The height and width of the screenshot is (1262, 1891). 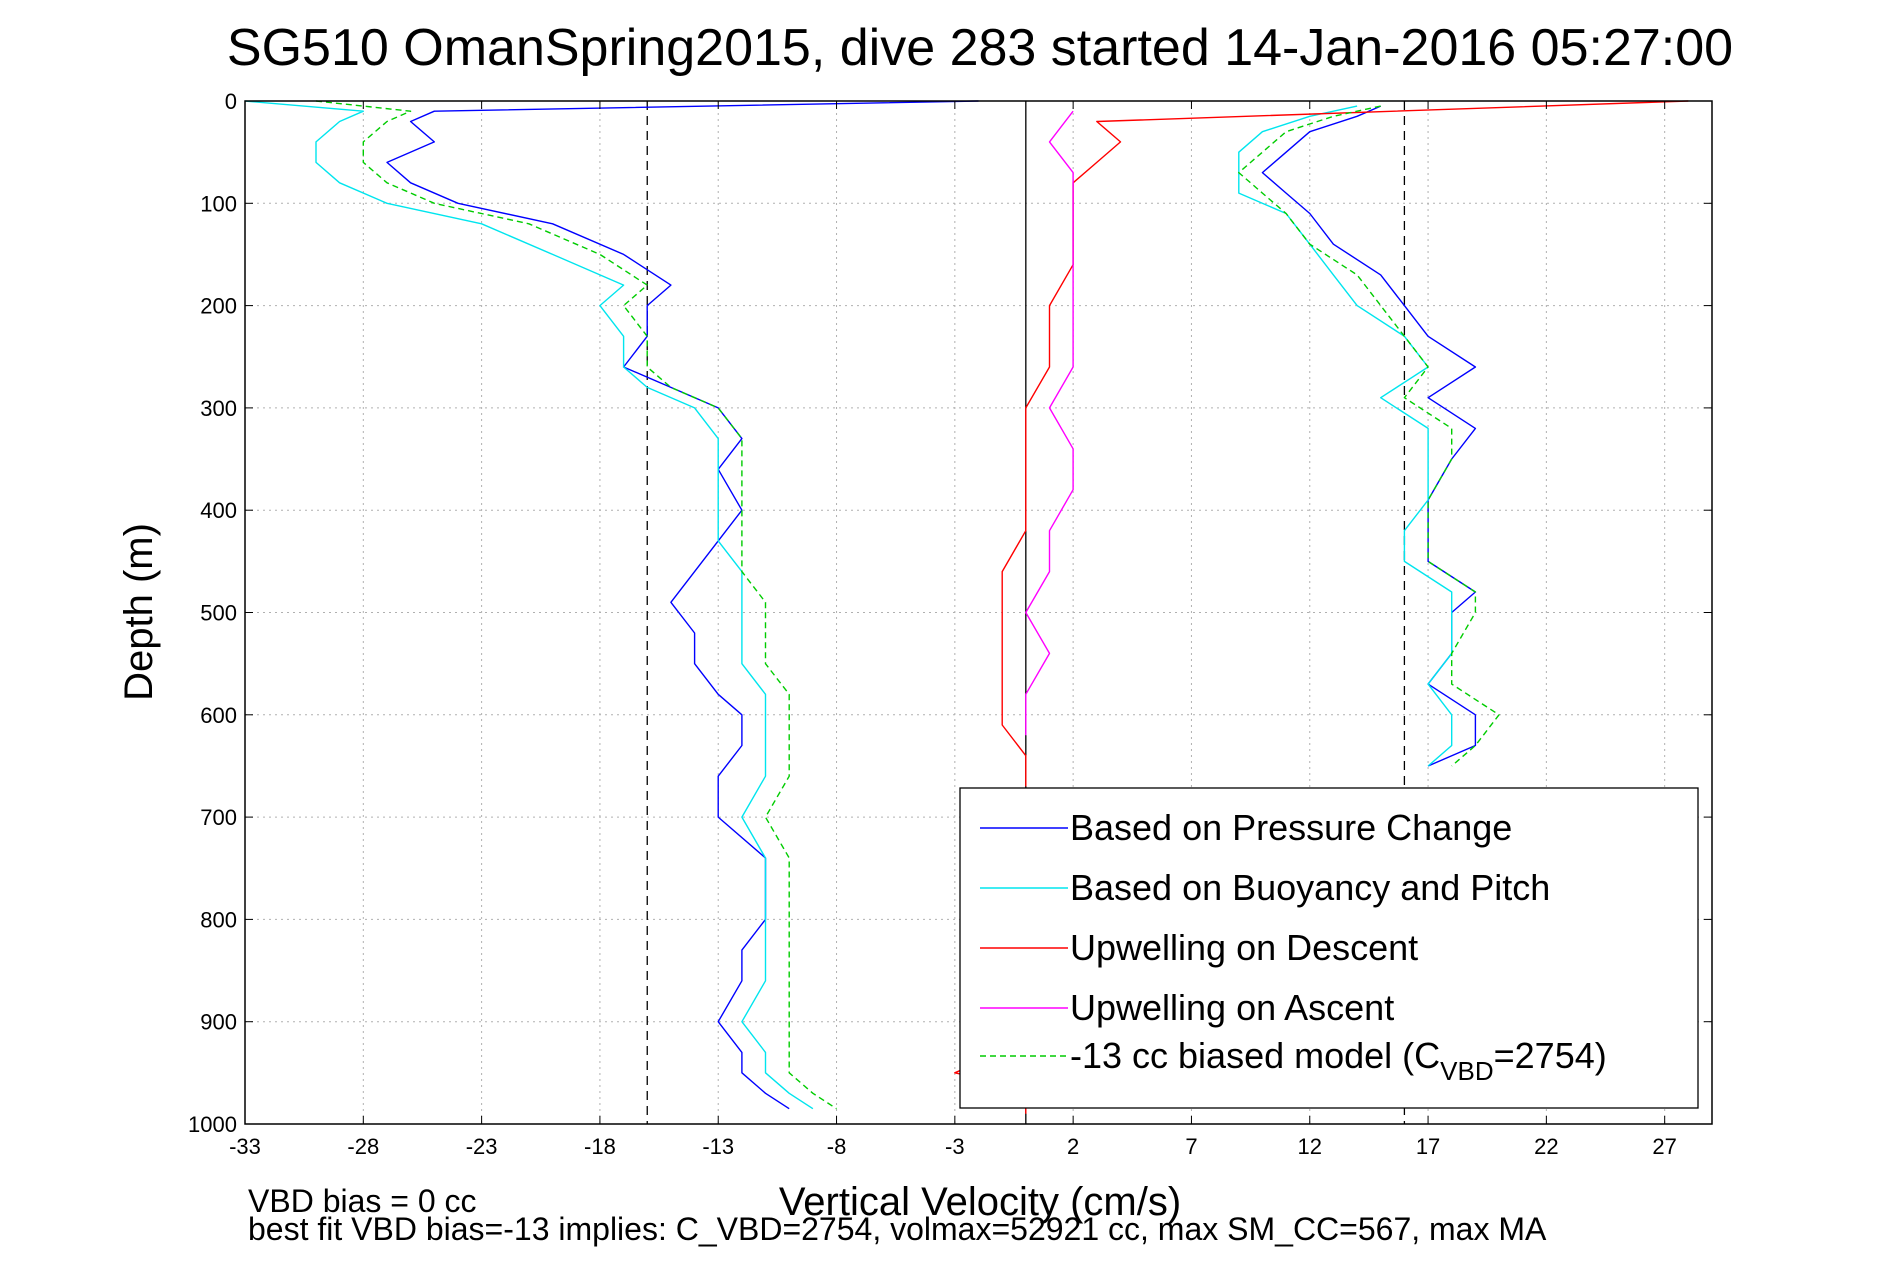 I want to click on x-tick-label-0: -33, so click(x=245, y=1146).